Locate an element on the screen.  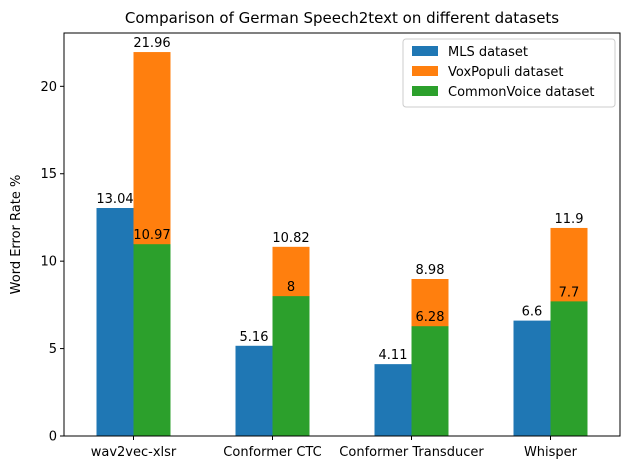
data-label-voxpopuli-0: 21.96 is located at coordinates (151, 43).